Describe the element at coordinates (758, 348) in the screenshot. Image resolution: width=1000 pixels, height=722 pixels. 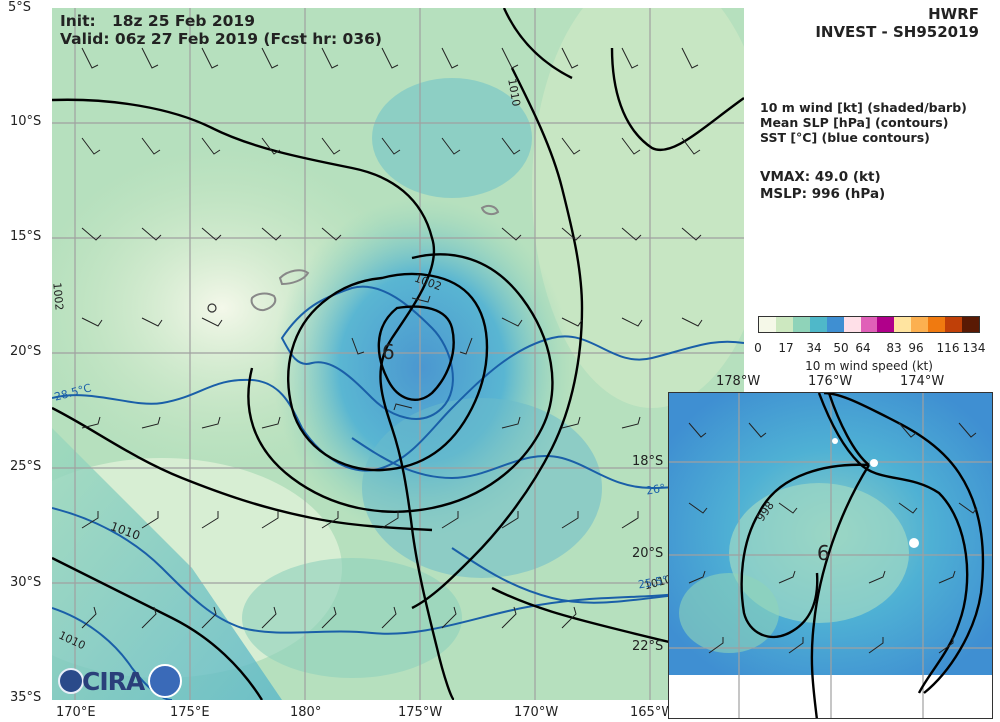
I see `colorbar-tick: 0` at that location.